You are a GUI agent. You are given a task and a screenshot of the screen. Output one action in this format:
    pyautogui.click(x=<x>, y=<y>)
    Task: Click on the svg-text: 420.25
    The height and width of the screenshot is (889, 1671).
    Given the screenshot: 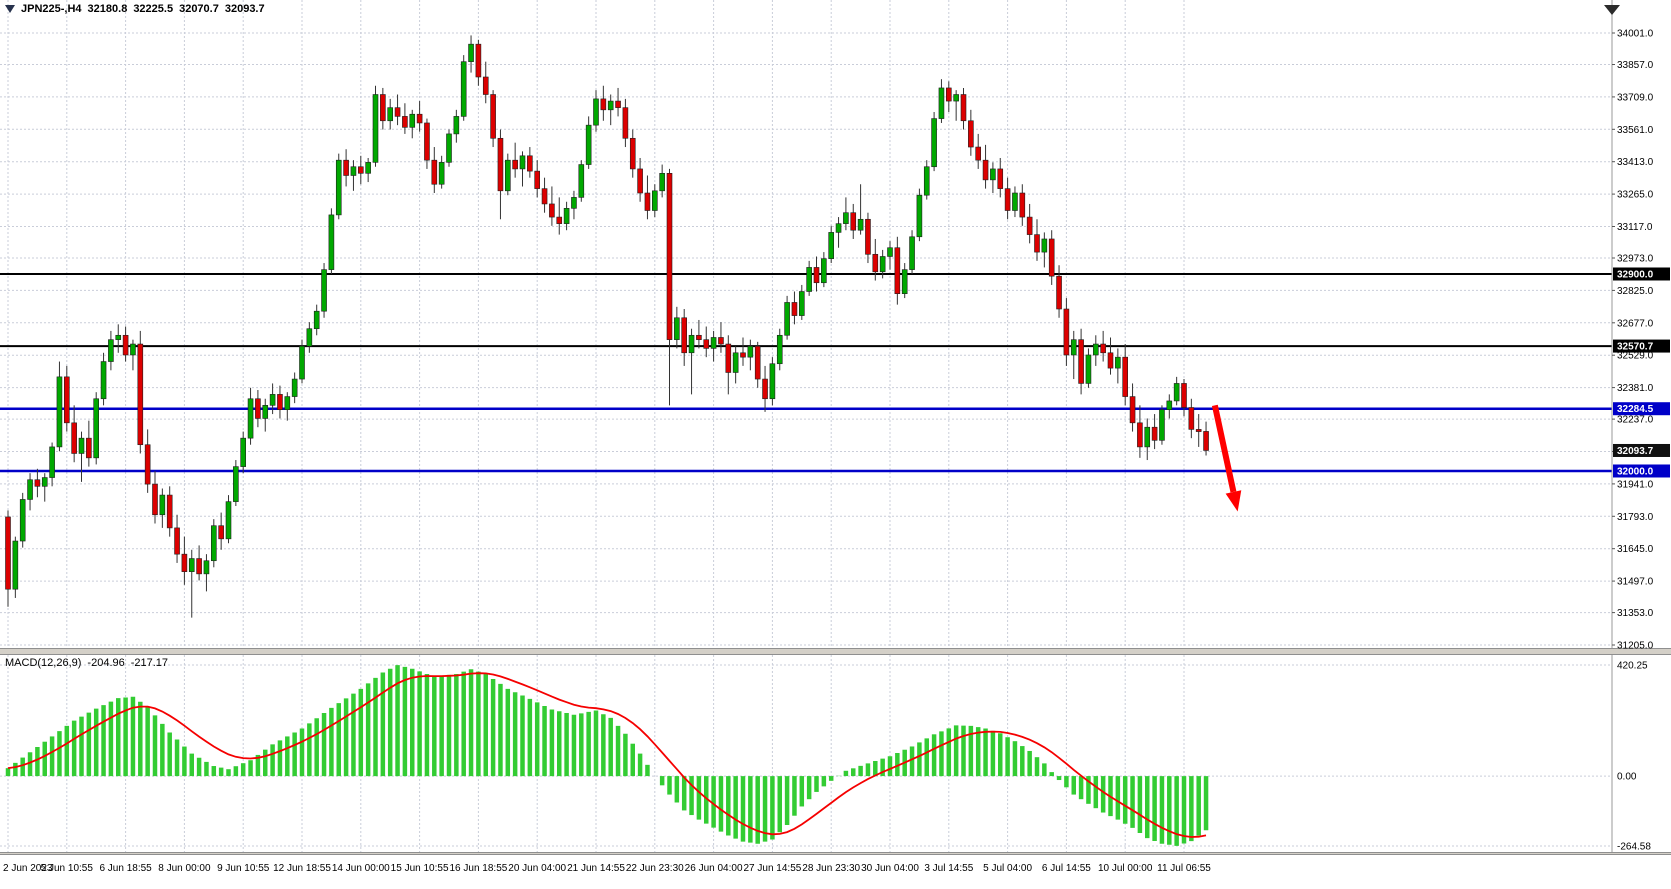 What is the action you would take?
    pyautogui.click(x=1632, y=666)
    